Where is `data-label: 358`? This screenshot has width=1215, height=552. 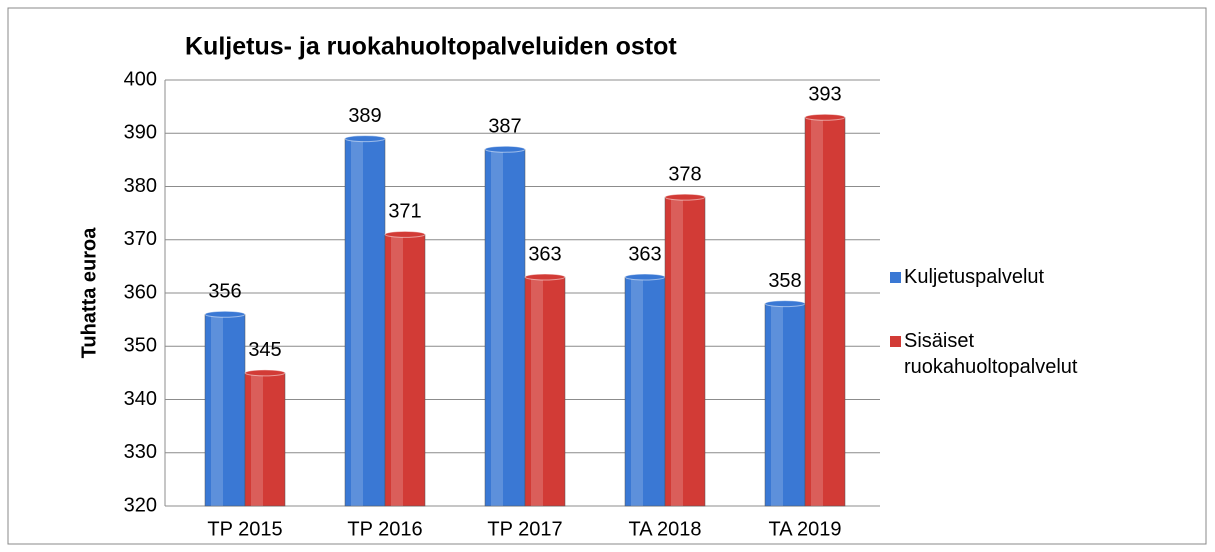 data-label: 358 is located at coordinates (784, 281).